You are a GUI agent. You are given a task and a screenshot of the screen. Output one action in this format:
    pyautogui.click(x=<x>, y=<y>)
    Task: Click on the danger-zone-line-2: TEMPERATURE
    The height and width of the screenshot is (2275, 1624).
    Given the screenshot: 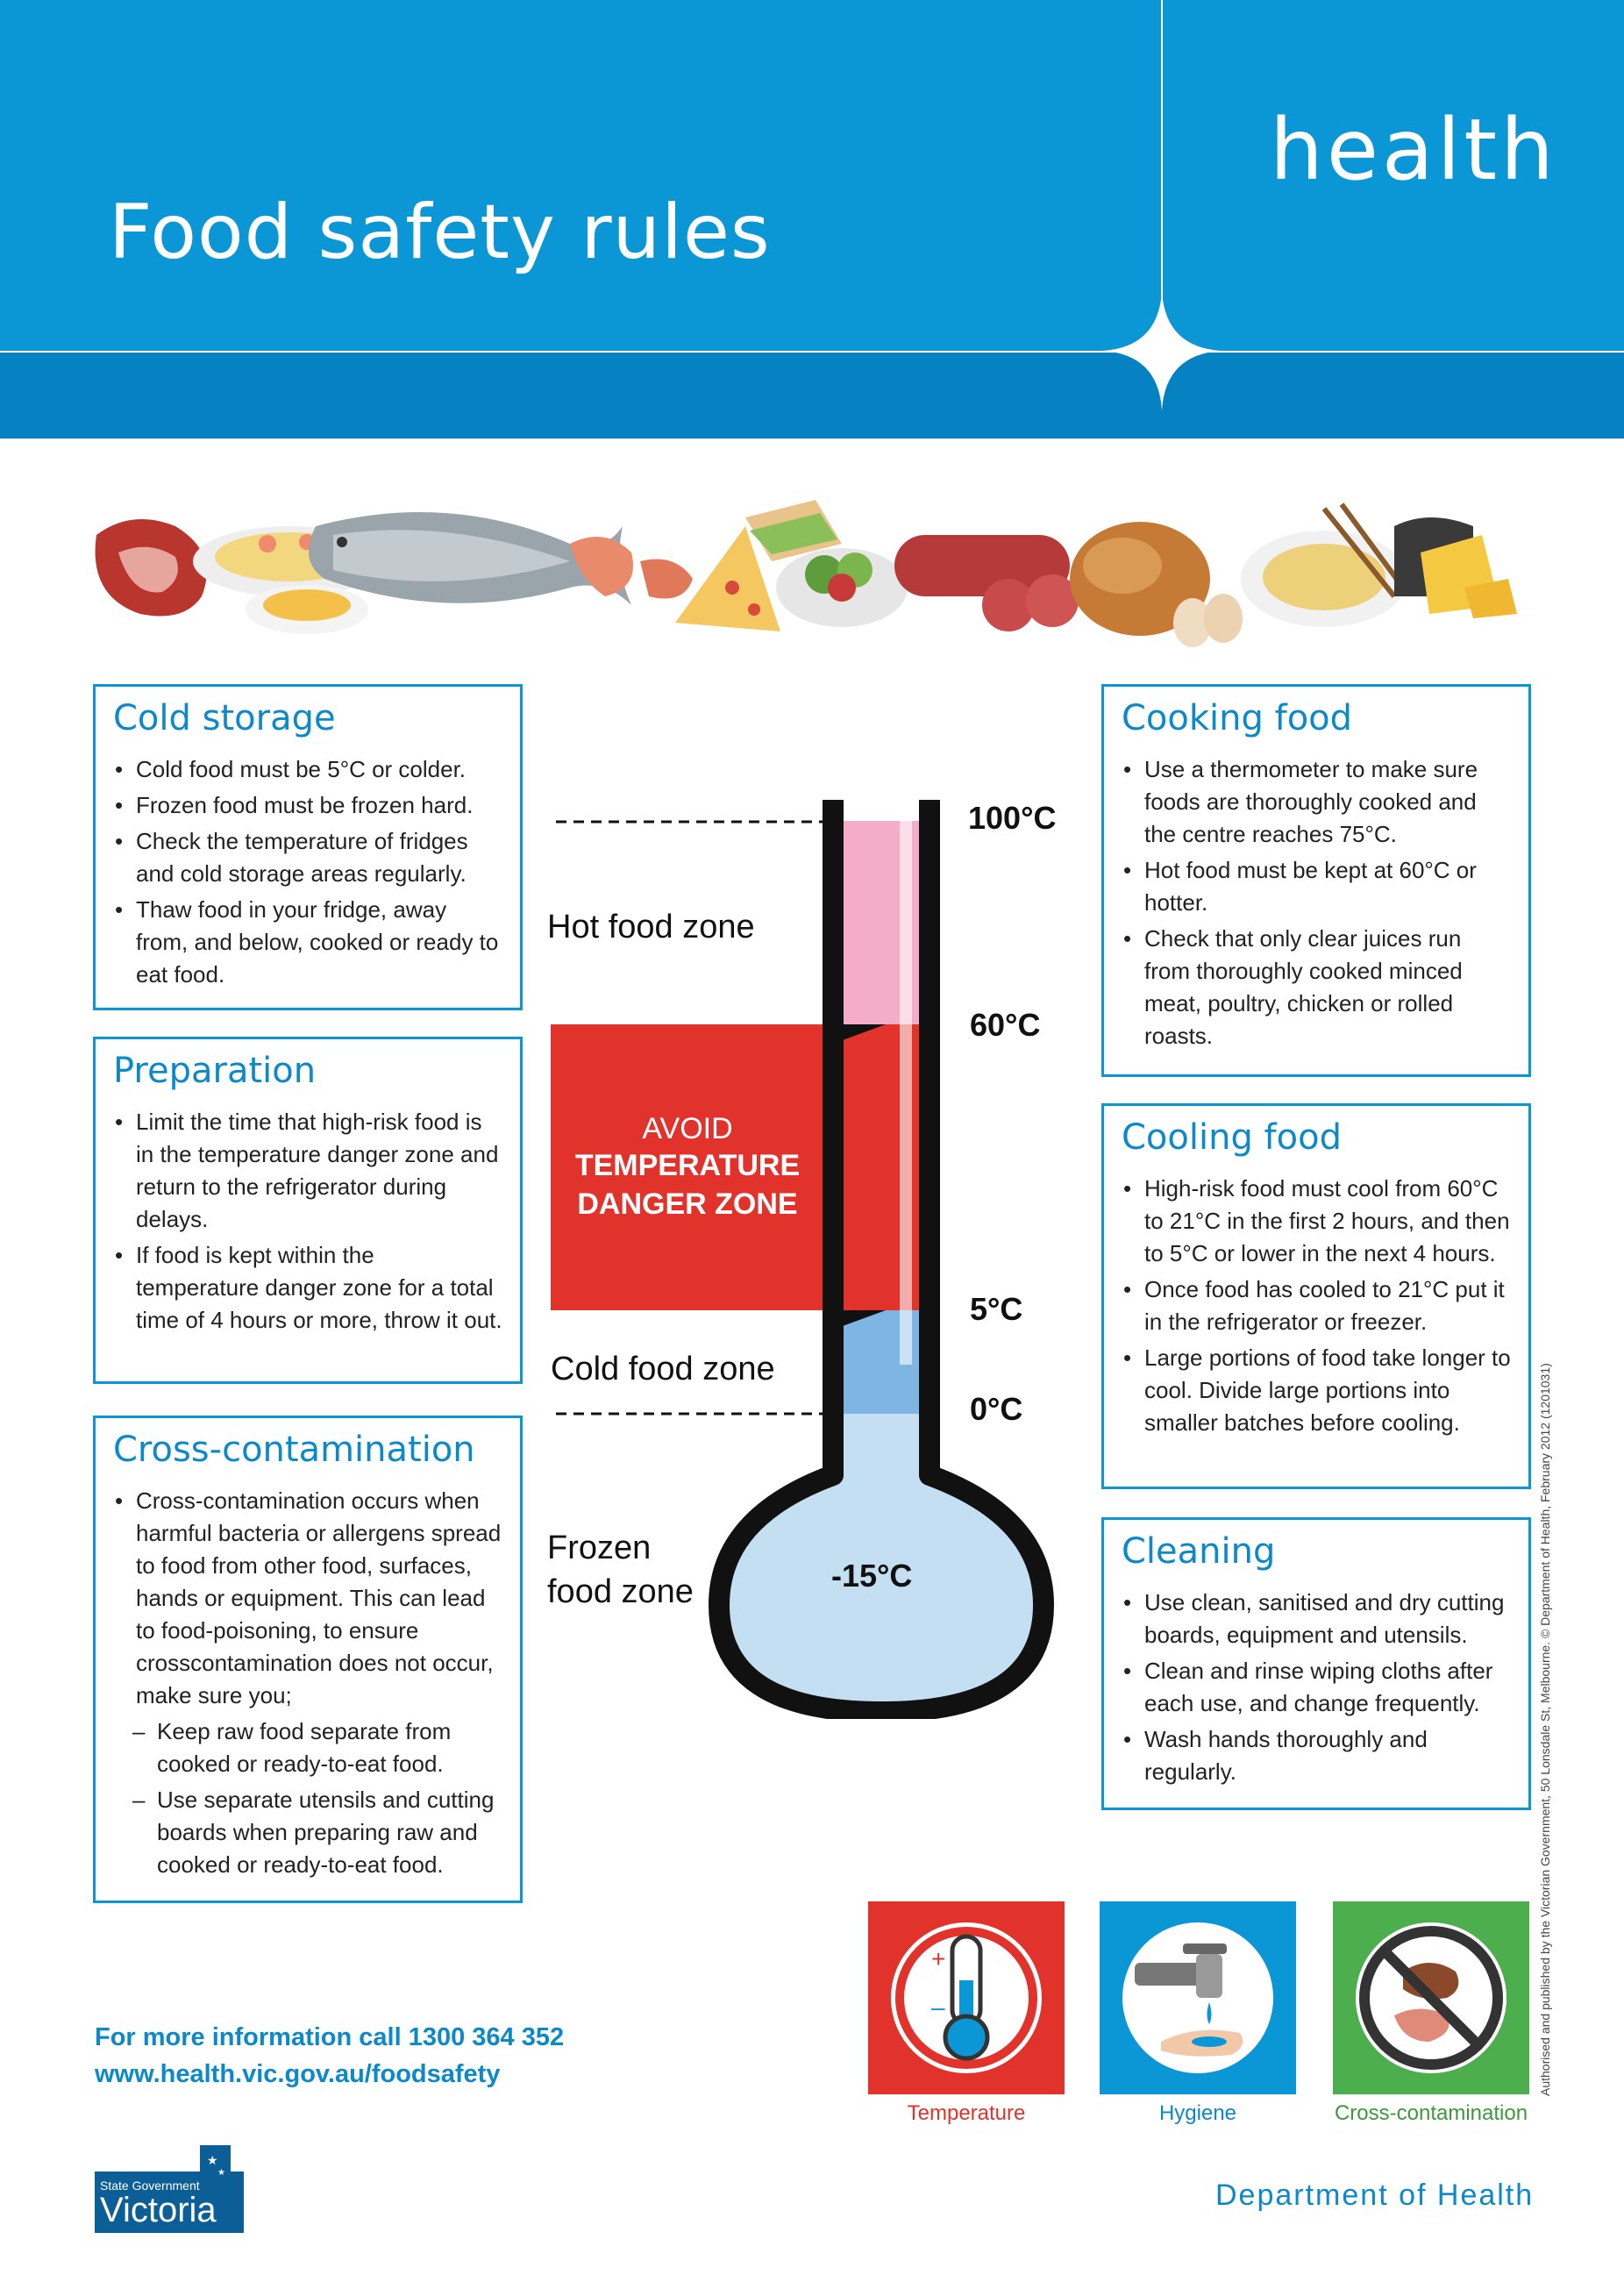 What is the action you would take?
    pyautogui.click(x=688, y=1165)
    